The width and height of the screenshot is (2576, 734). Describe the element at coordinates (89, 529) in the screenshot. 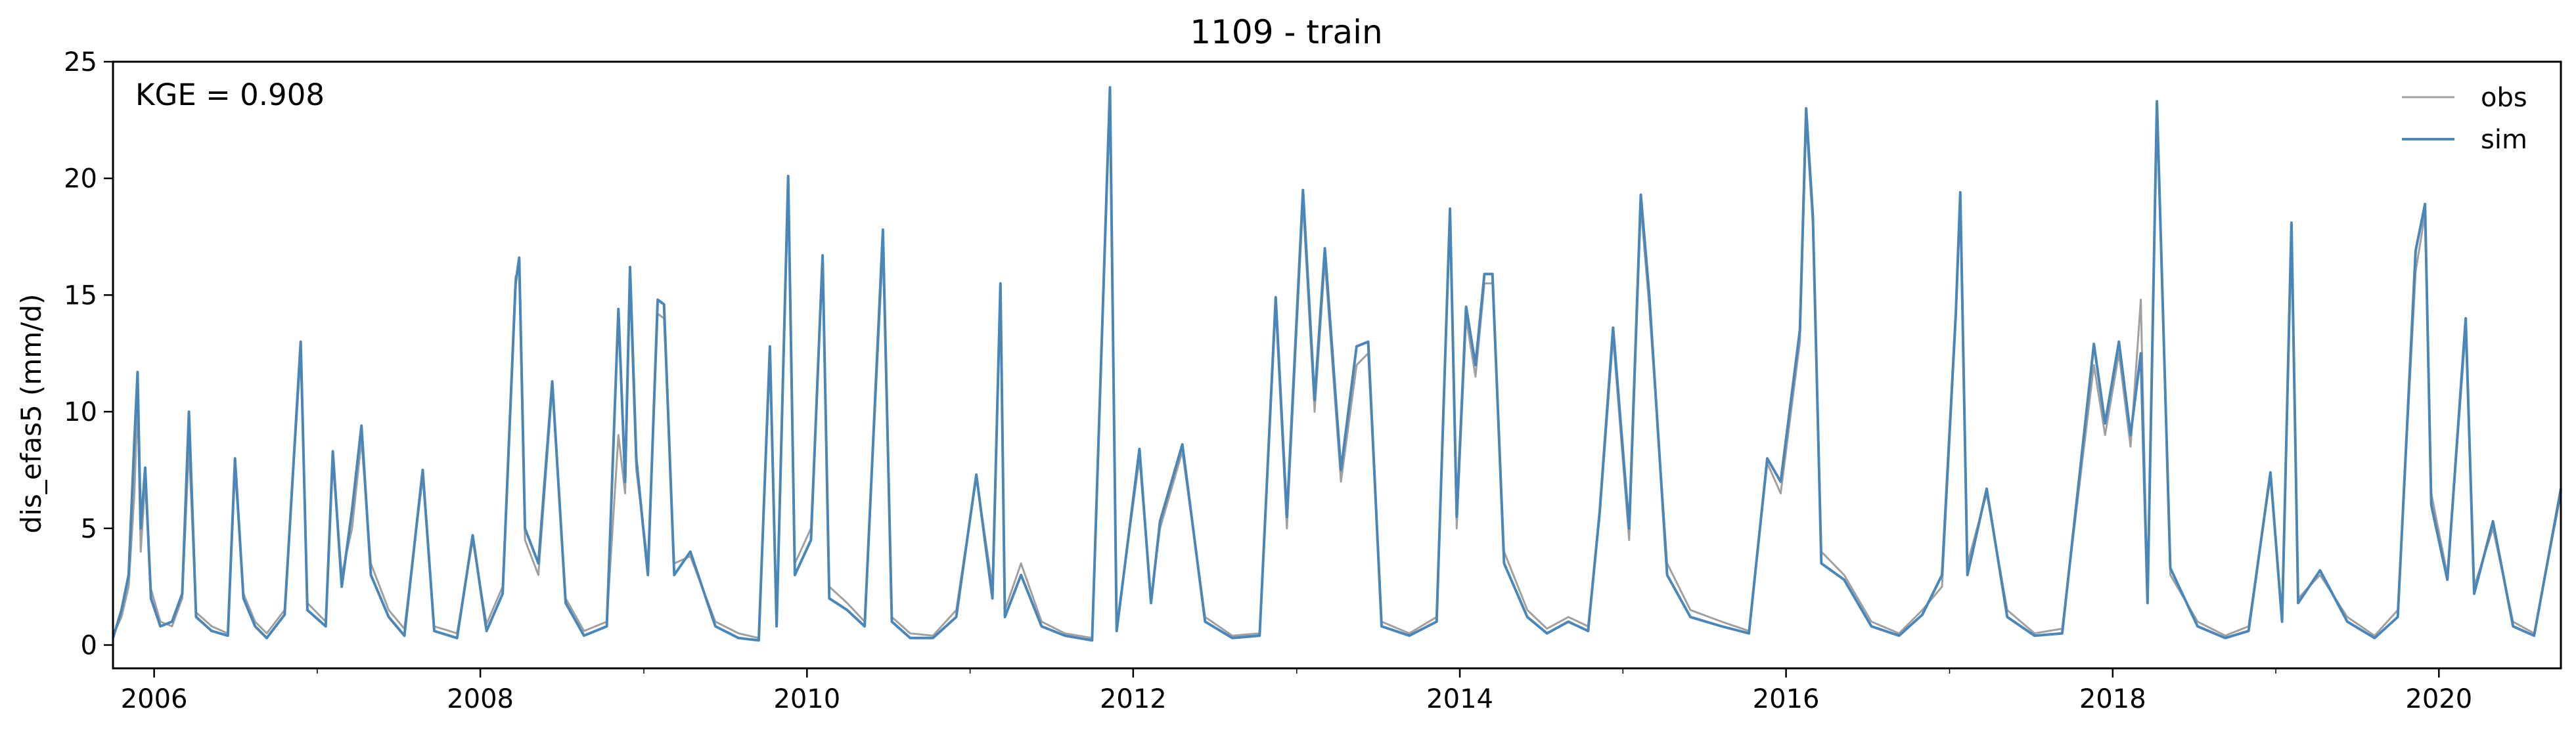

I see `y-tick-label: 5` at that location.